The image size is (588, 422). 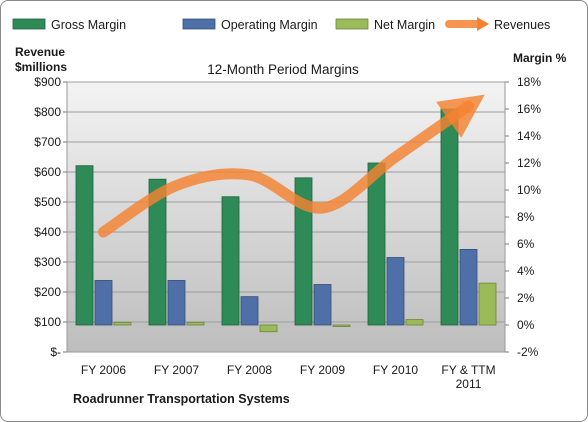 What do you see at coordinates (40, 52) in the screenshot?
I see `left-axis-title-line1: Revenue` at bounding box center [40, 52].